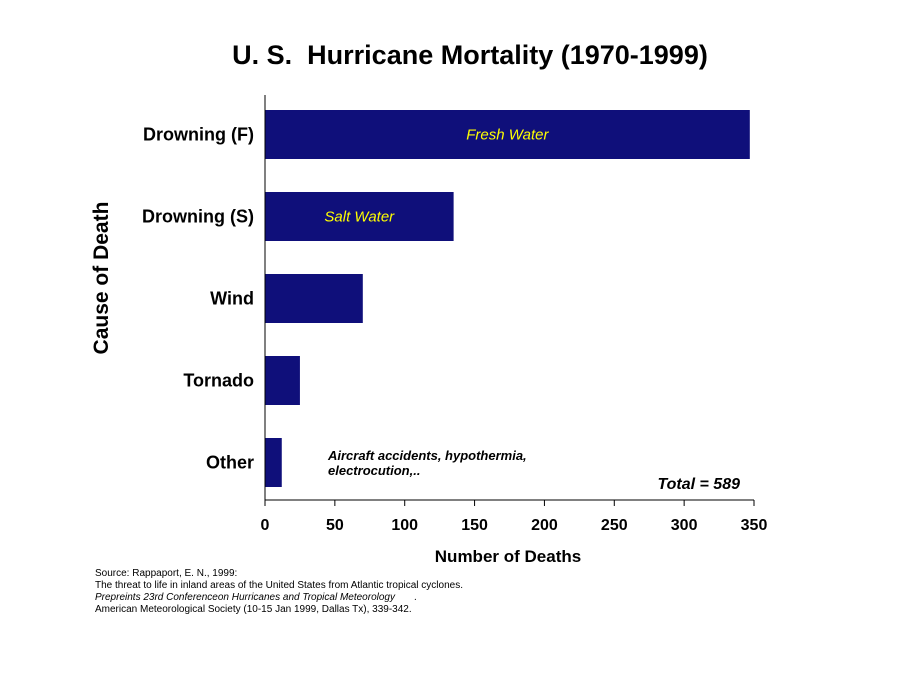 The image size is (898, 694). Describe the element at coordinates (684, 525) in the screenshot. I see `x-tick-label-6: 300` at that location.